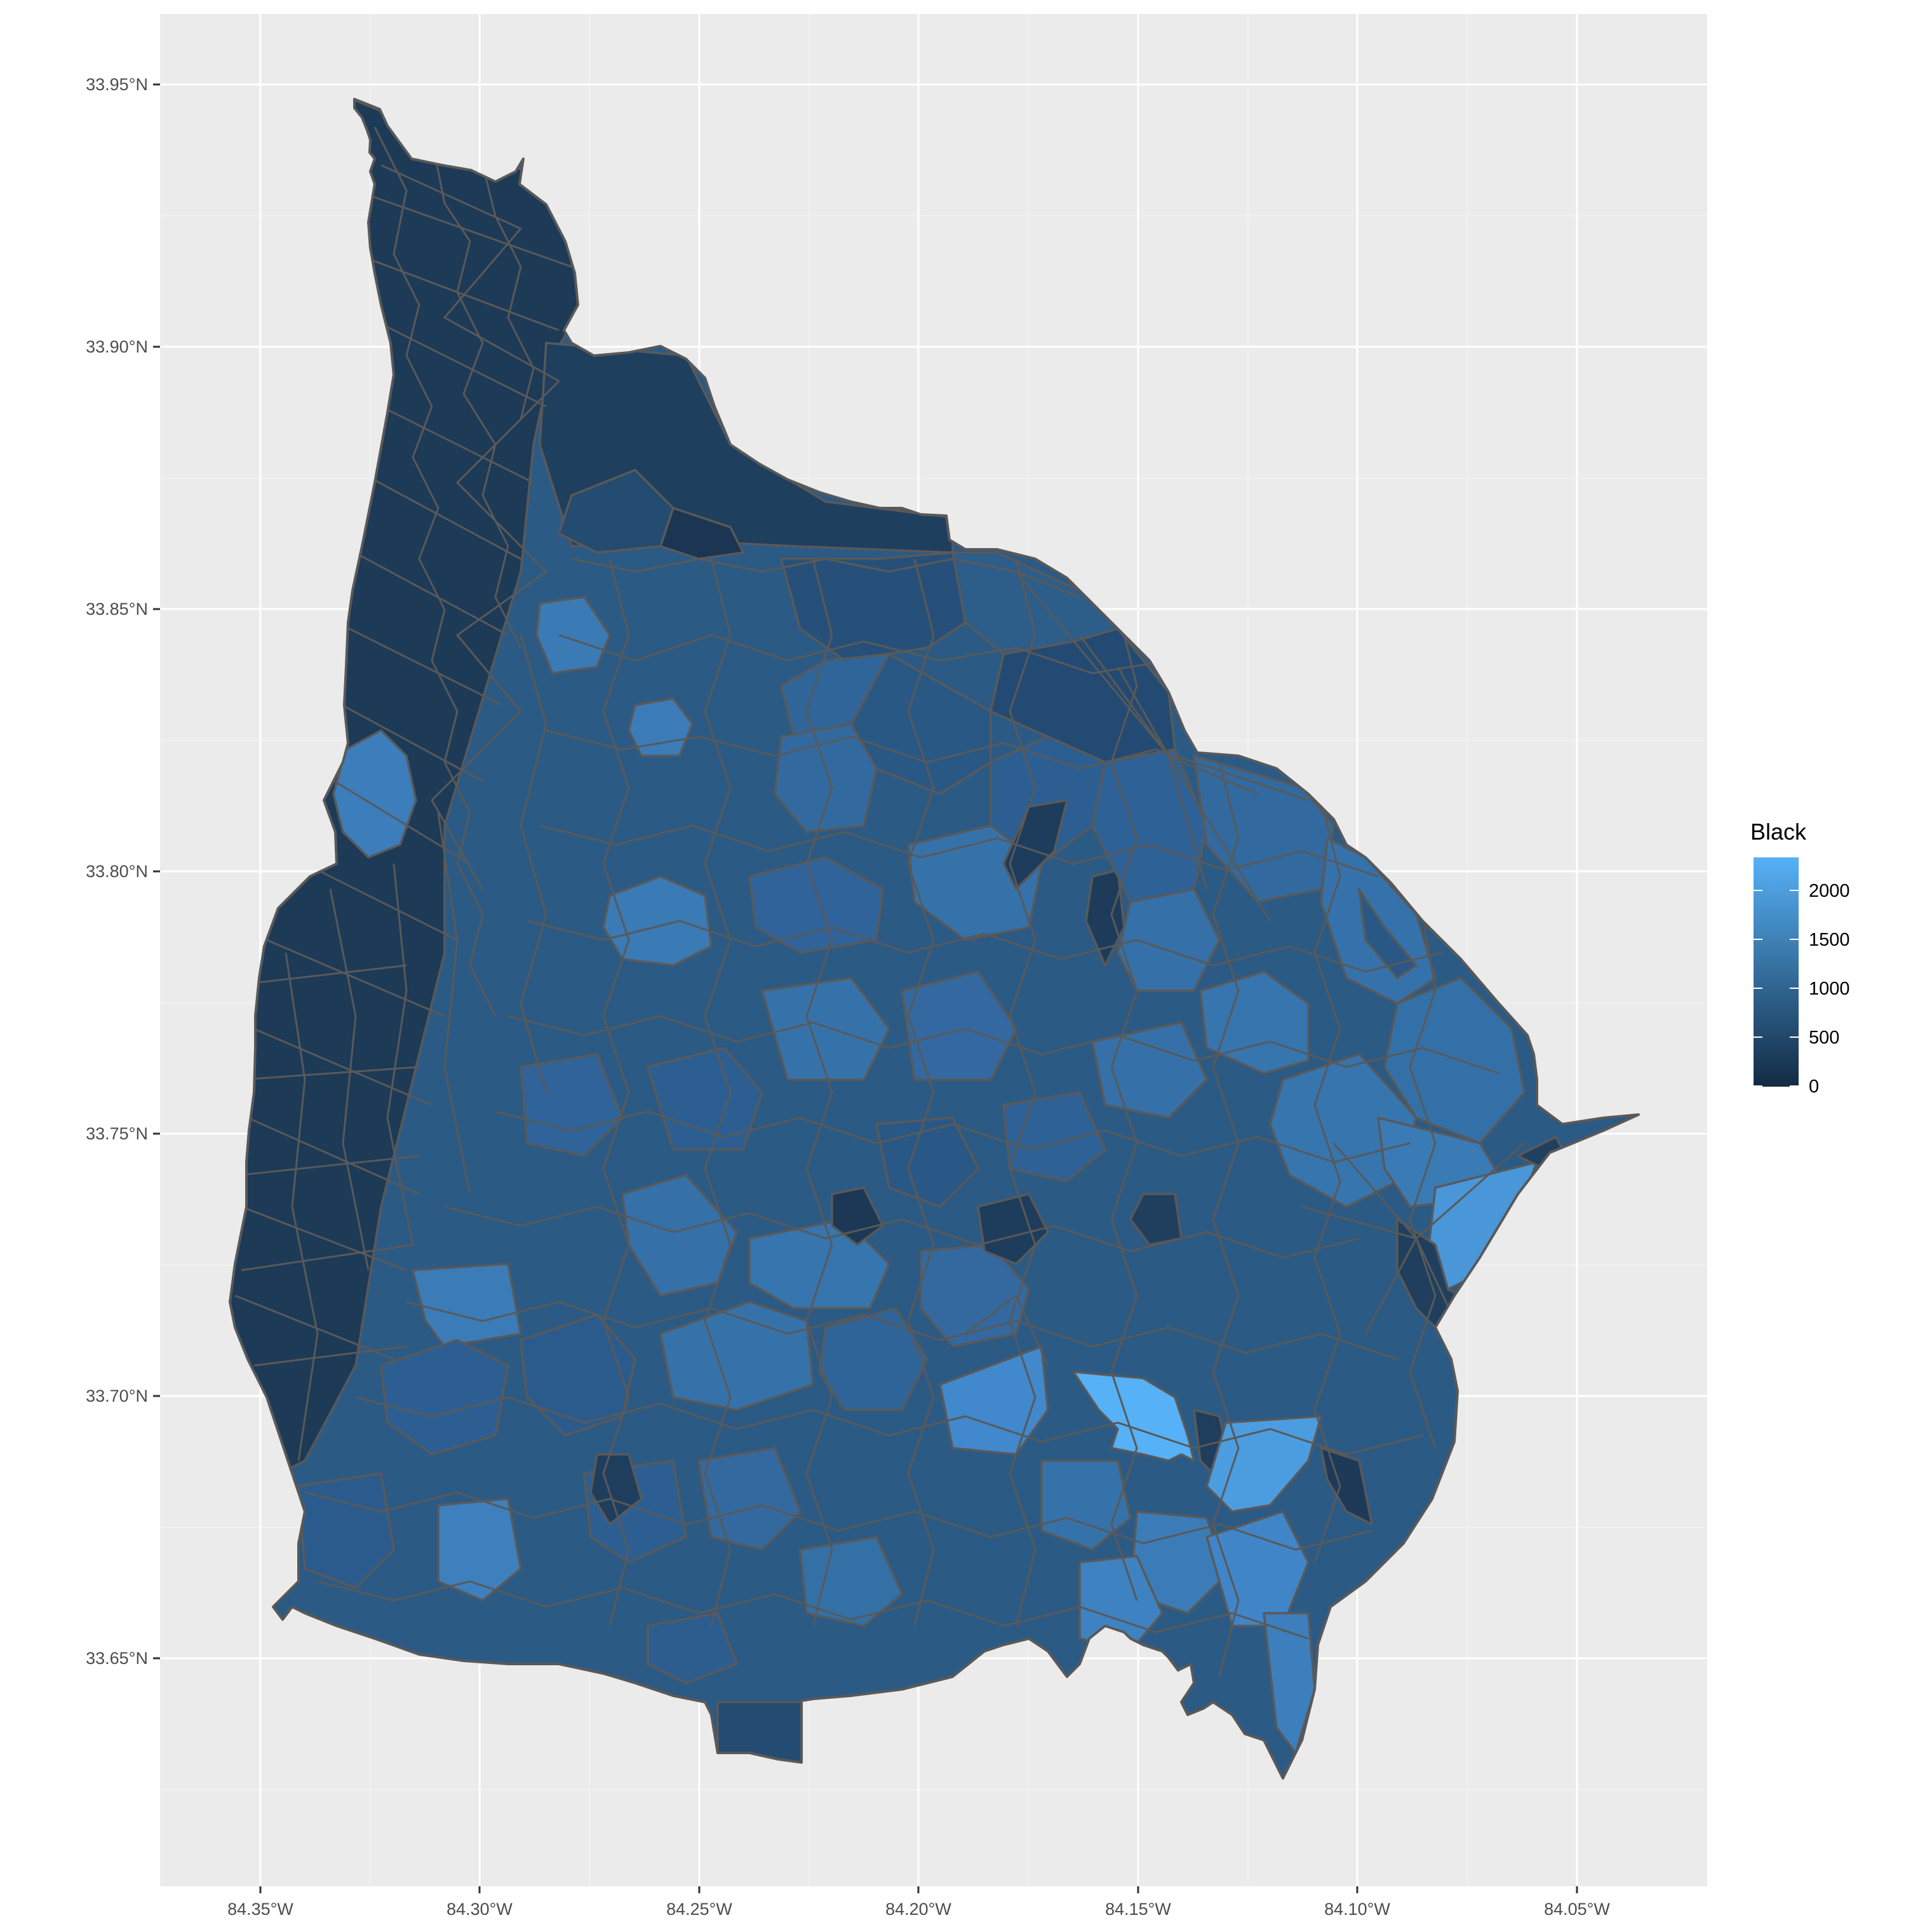  I want to click on x-tick-label: 84.20°W, so click(918, 1909).